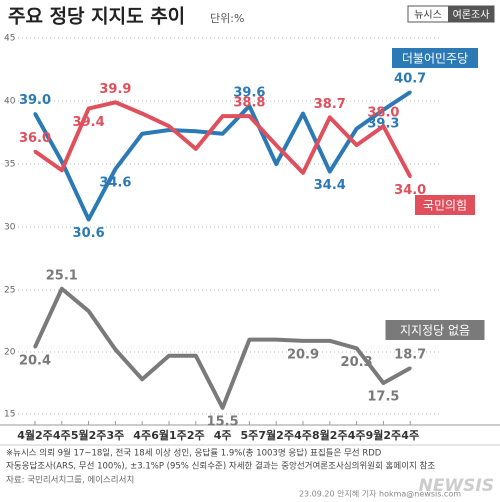 Image resolution: width=500 pixels, height=502 pixels. Describe the element at coordinates (169, 435) in the screenshot. I see `x-tick-label: 6월1주` at that location.